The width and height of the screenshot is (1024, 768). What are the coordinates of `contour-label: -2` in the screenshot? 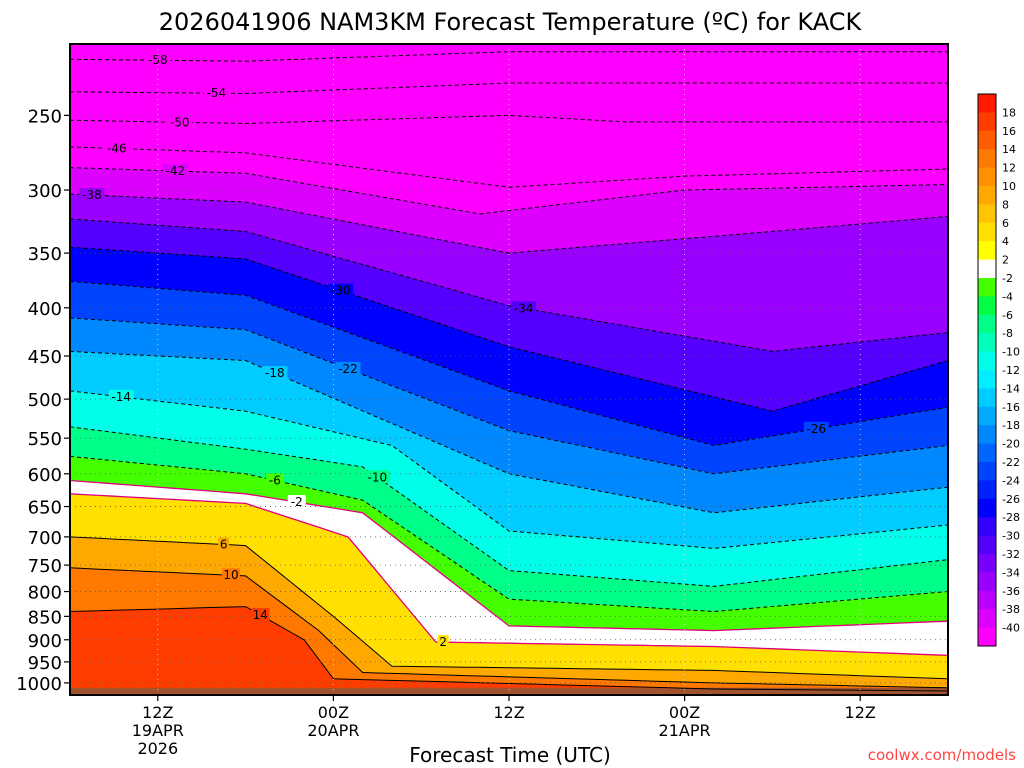 It's located at (297, 502).